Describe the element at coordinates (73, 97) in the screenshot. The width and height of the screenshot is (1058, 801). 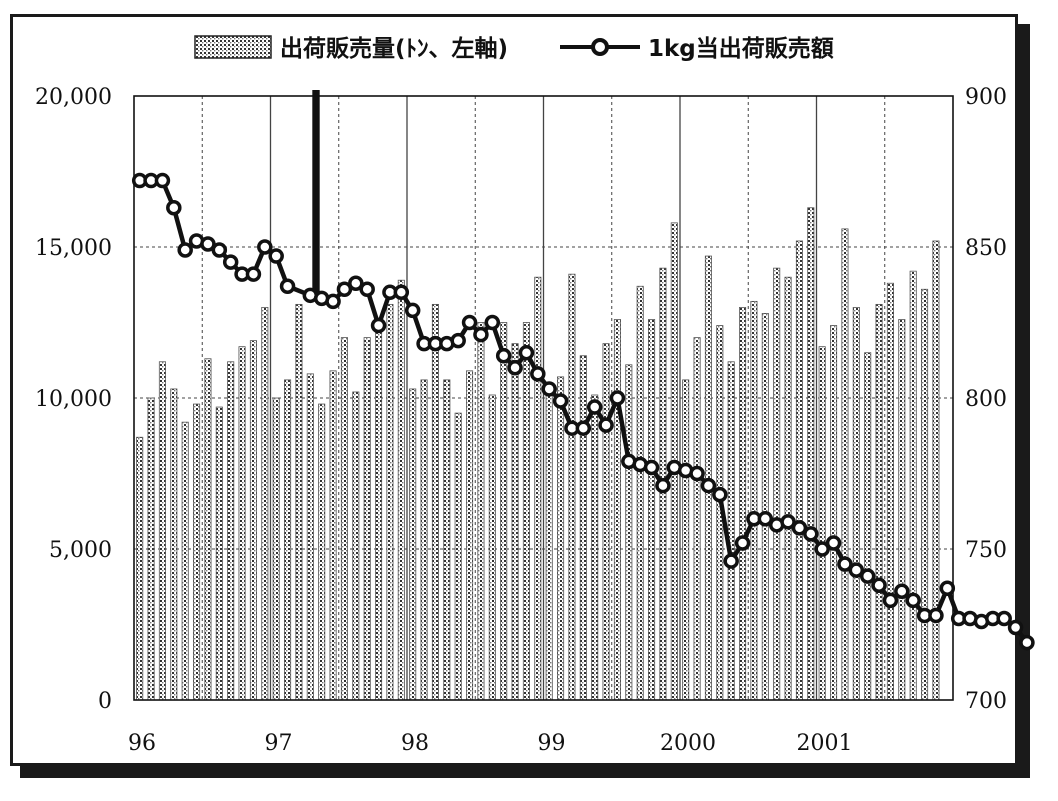
I see `left-tick-label: 20,000` at that location.